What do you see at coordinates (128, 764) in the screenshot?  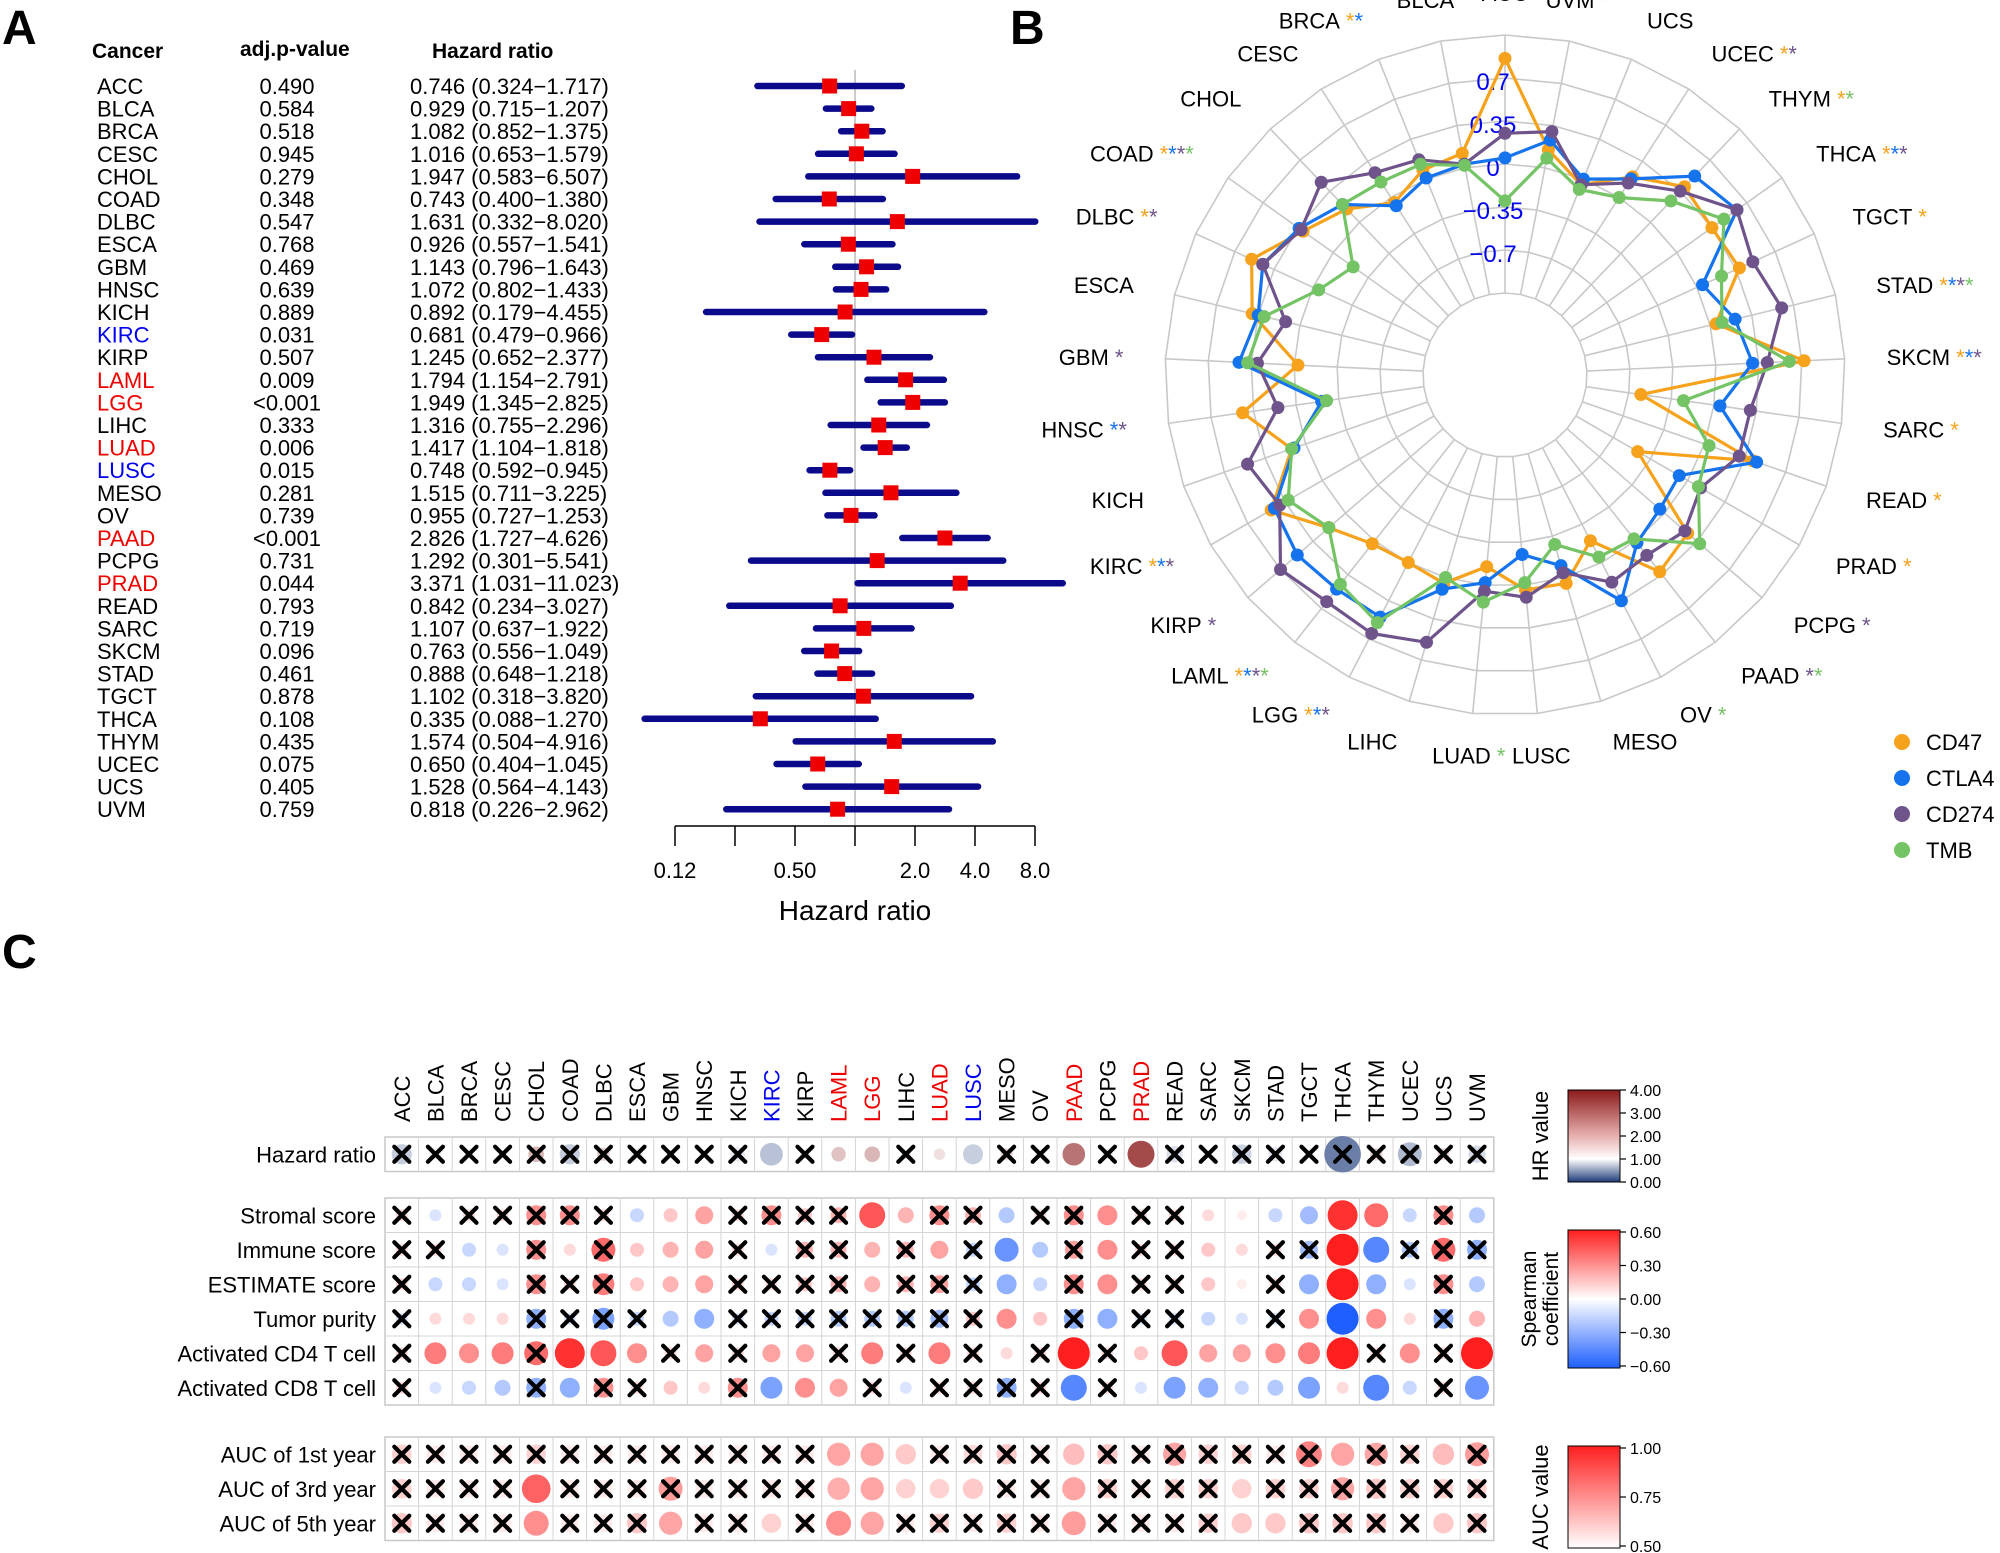 I see `forest-cancer-label: UCEC` at bounding box center [128, 764].